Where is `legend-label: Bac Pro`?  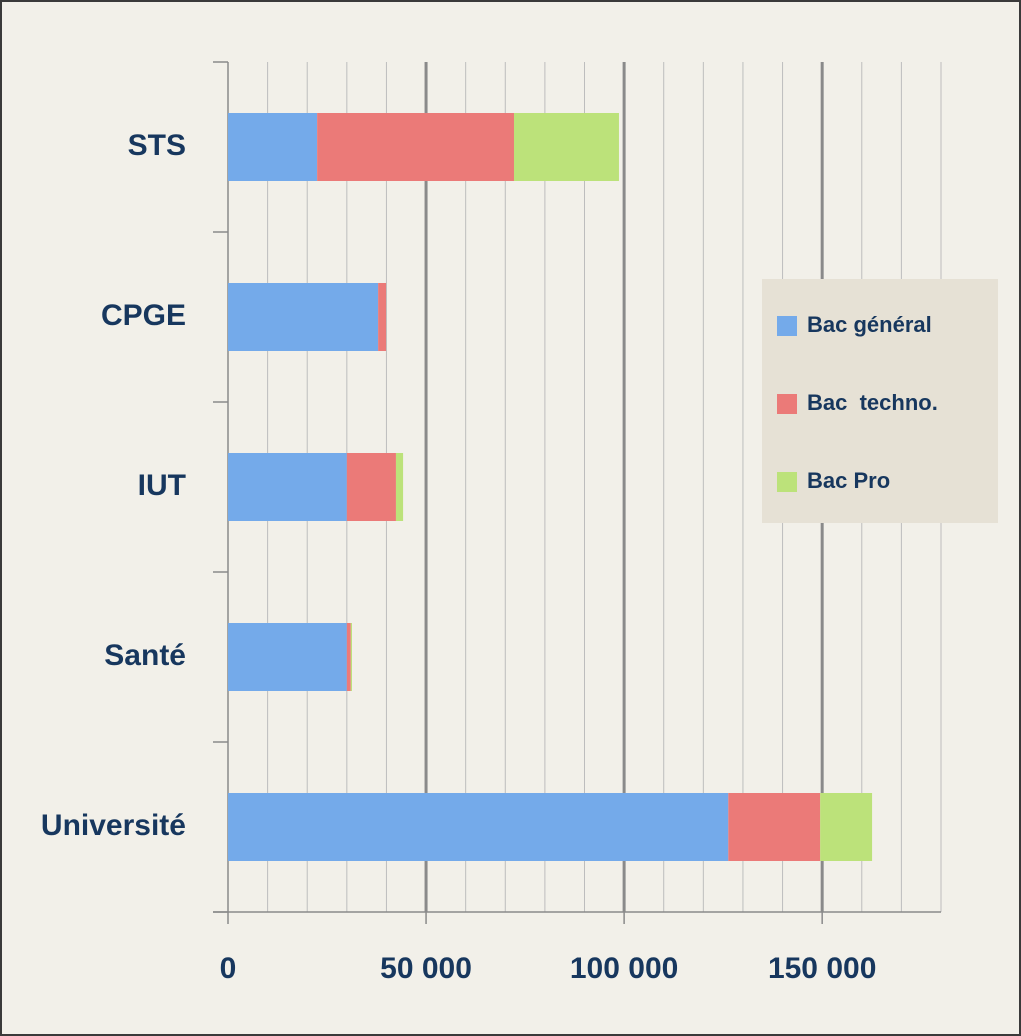
legend-label: Bac Pro is located at coordinates (848, 480).